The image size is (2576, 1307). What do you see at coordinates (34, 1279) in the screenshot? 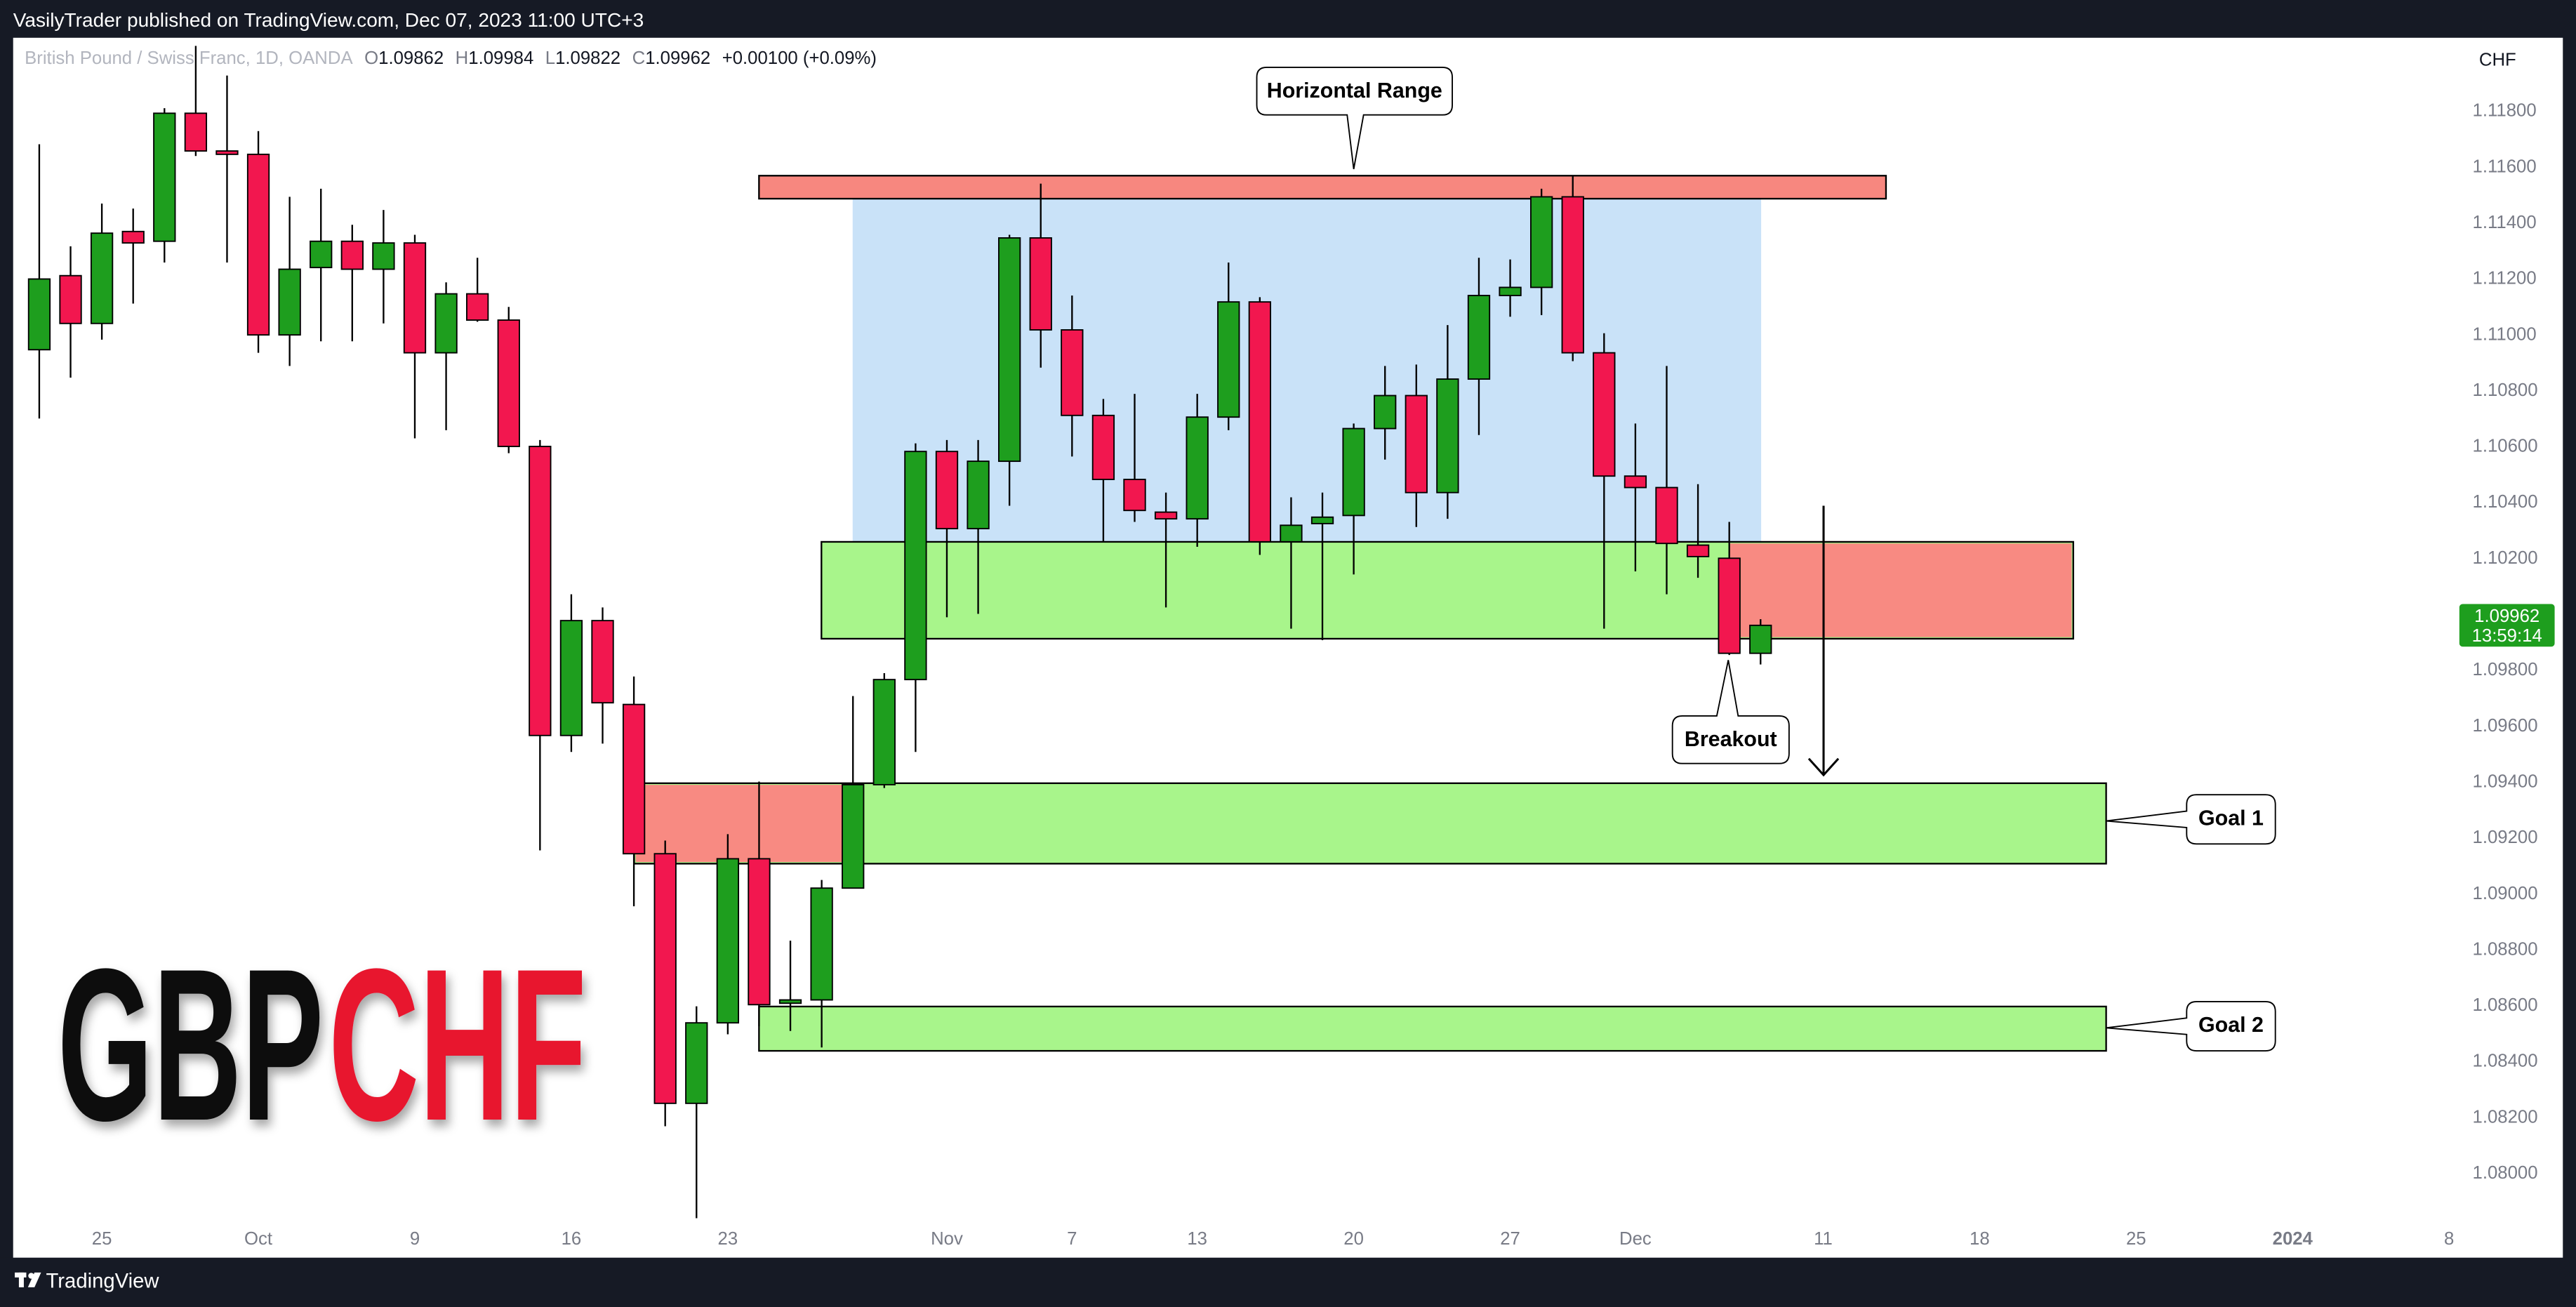
I see `logo-part` at bounding box center [34, 1279].